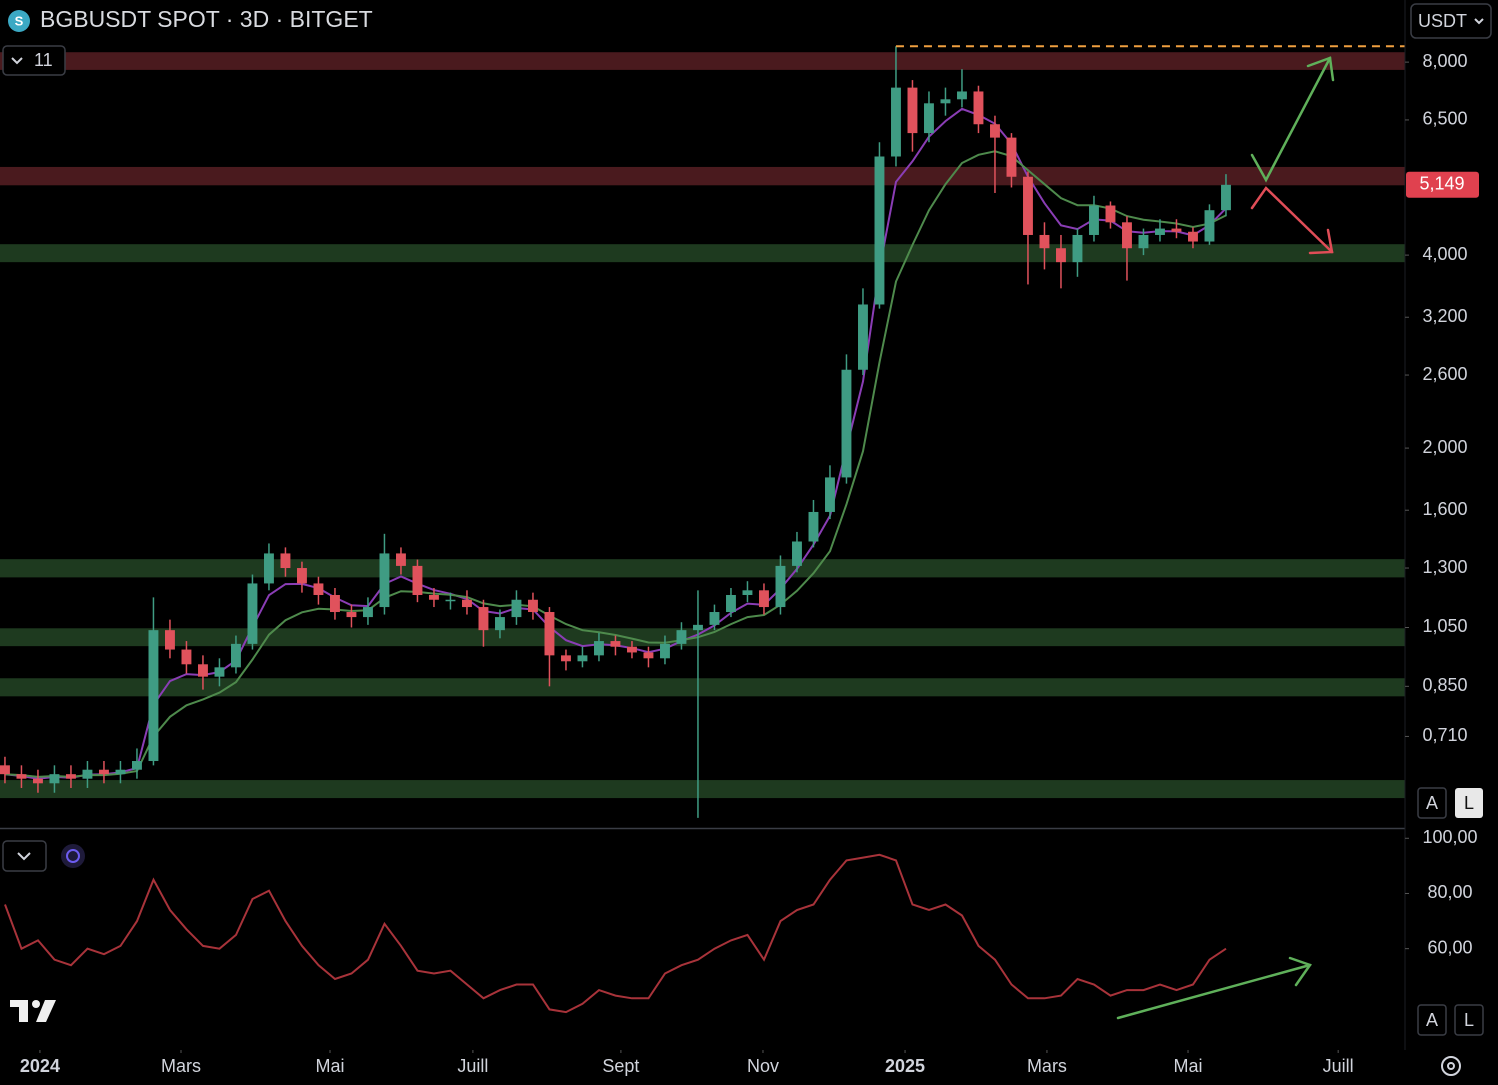 The image size is (1498, 1085). I want to click on x-tick-label: Nov, so click(763, 1066).